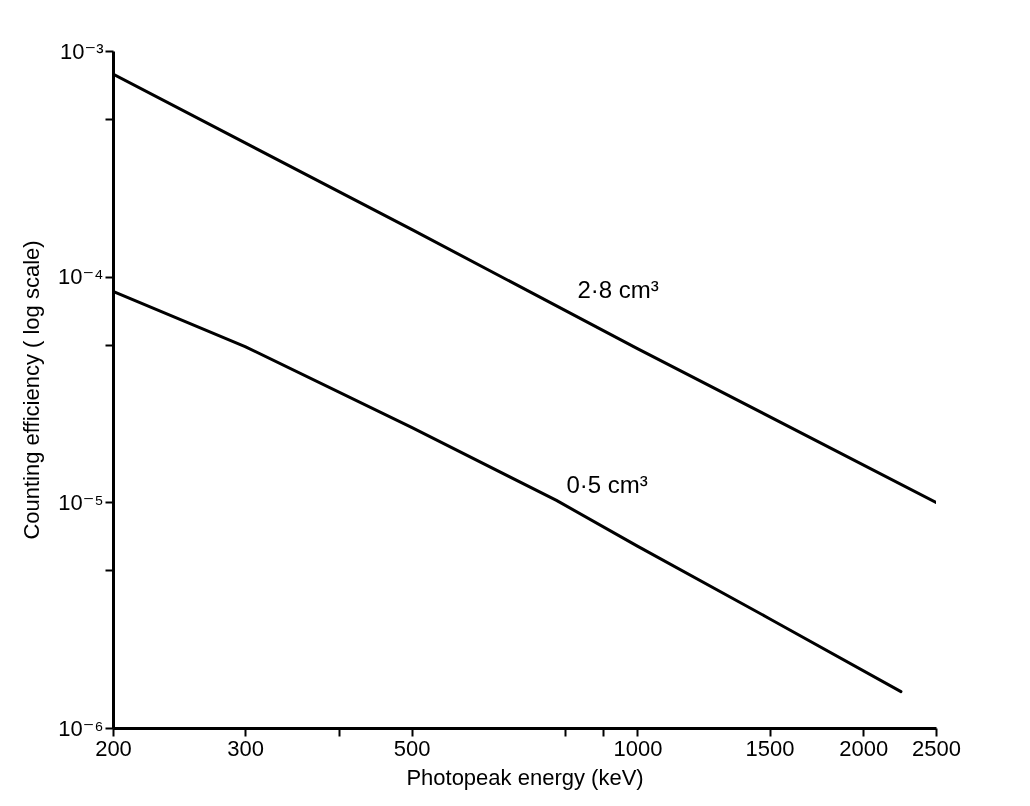 The width and height of the screenshot is (1030, 806). Describe the element at coordinates (80, 277) in the screenshot. I see `y-tick-label: 10⁻⁴` at that location.